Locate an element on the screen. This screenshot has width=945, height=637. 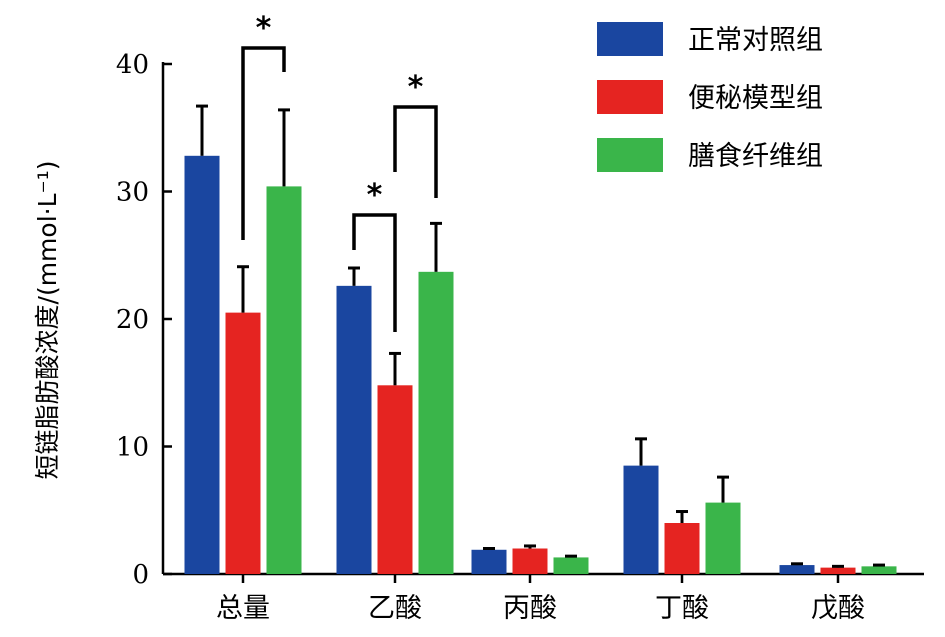
x-category-label: 乙酸 is located at coordinates (395, 608).